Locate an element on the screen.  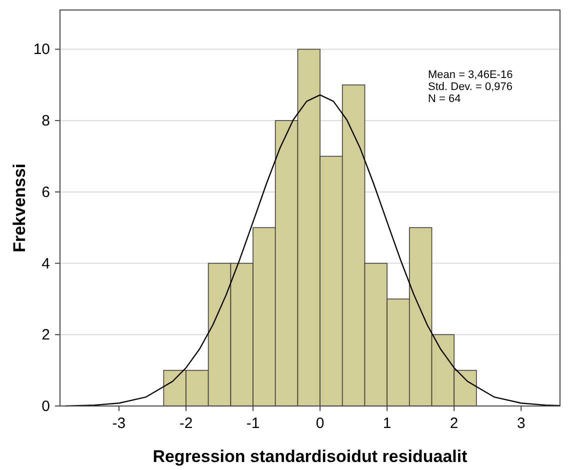
y-tick-label: 4 is located at coordinates (46, 263).